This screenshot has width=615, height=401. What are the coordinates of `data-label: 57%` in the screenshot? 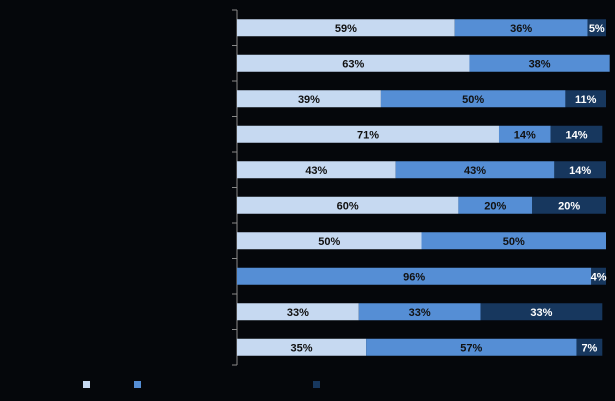 It's located at (471, 348).